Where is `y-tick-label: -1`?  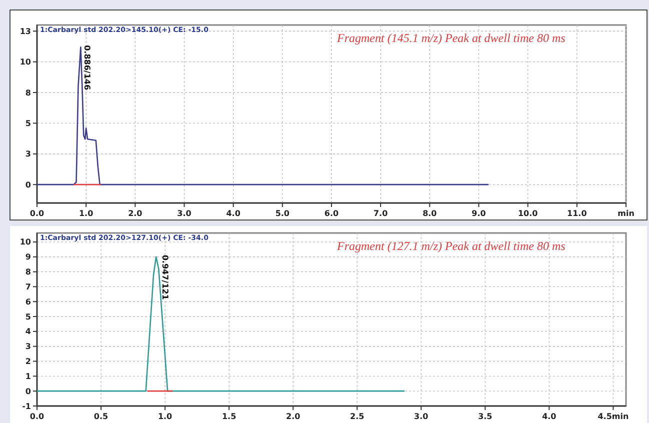 y-tick-label: -1 is located at coordinates (27, 406).